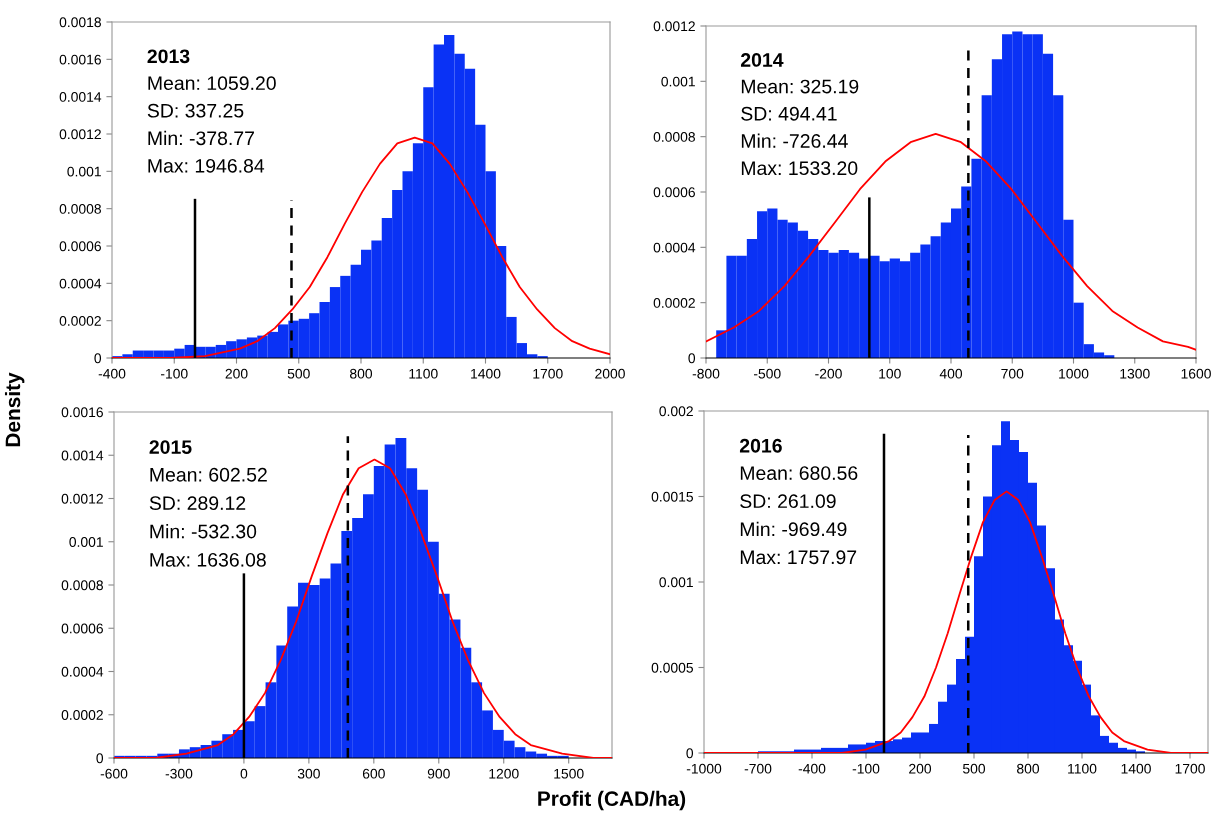 This screenshot has width=1223, height=820. Describe the element at coordinates (799, 168) in the screenshot. I see `annotation: Max: 1533.20` at that location.